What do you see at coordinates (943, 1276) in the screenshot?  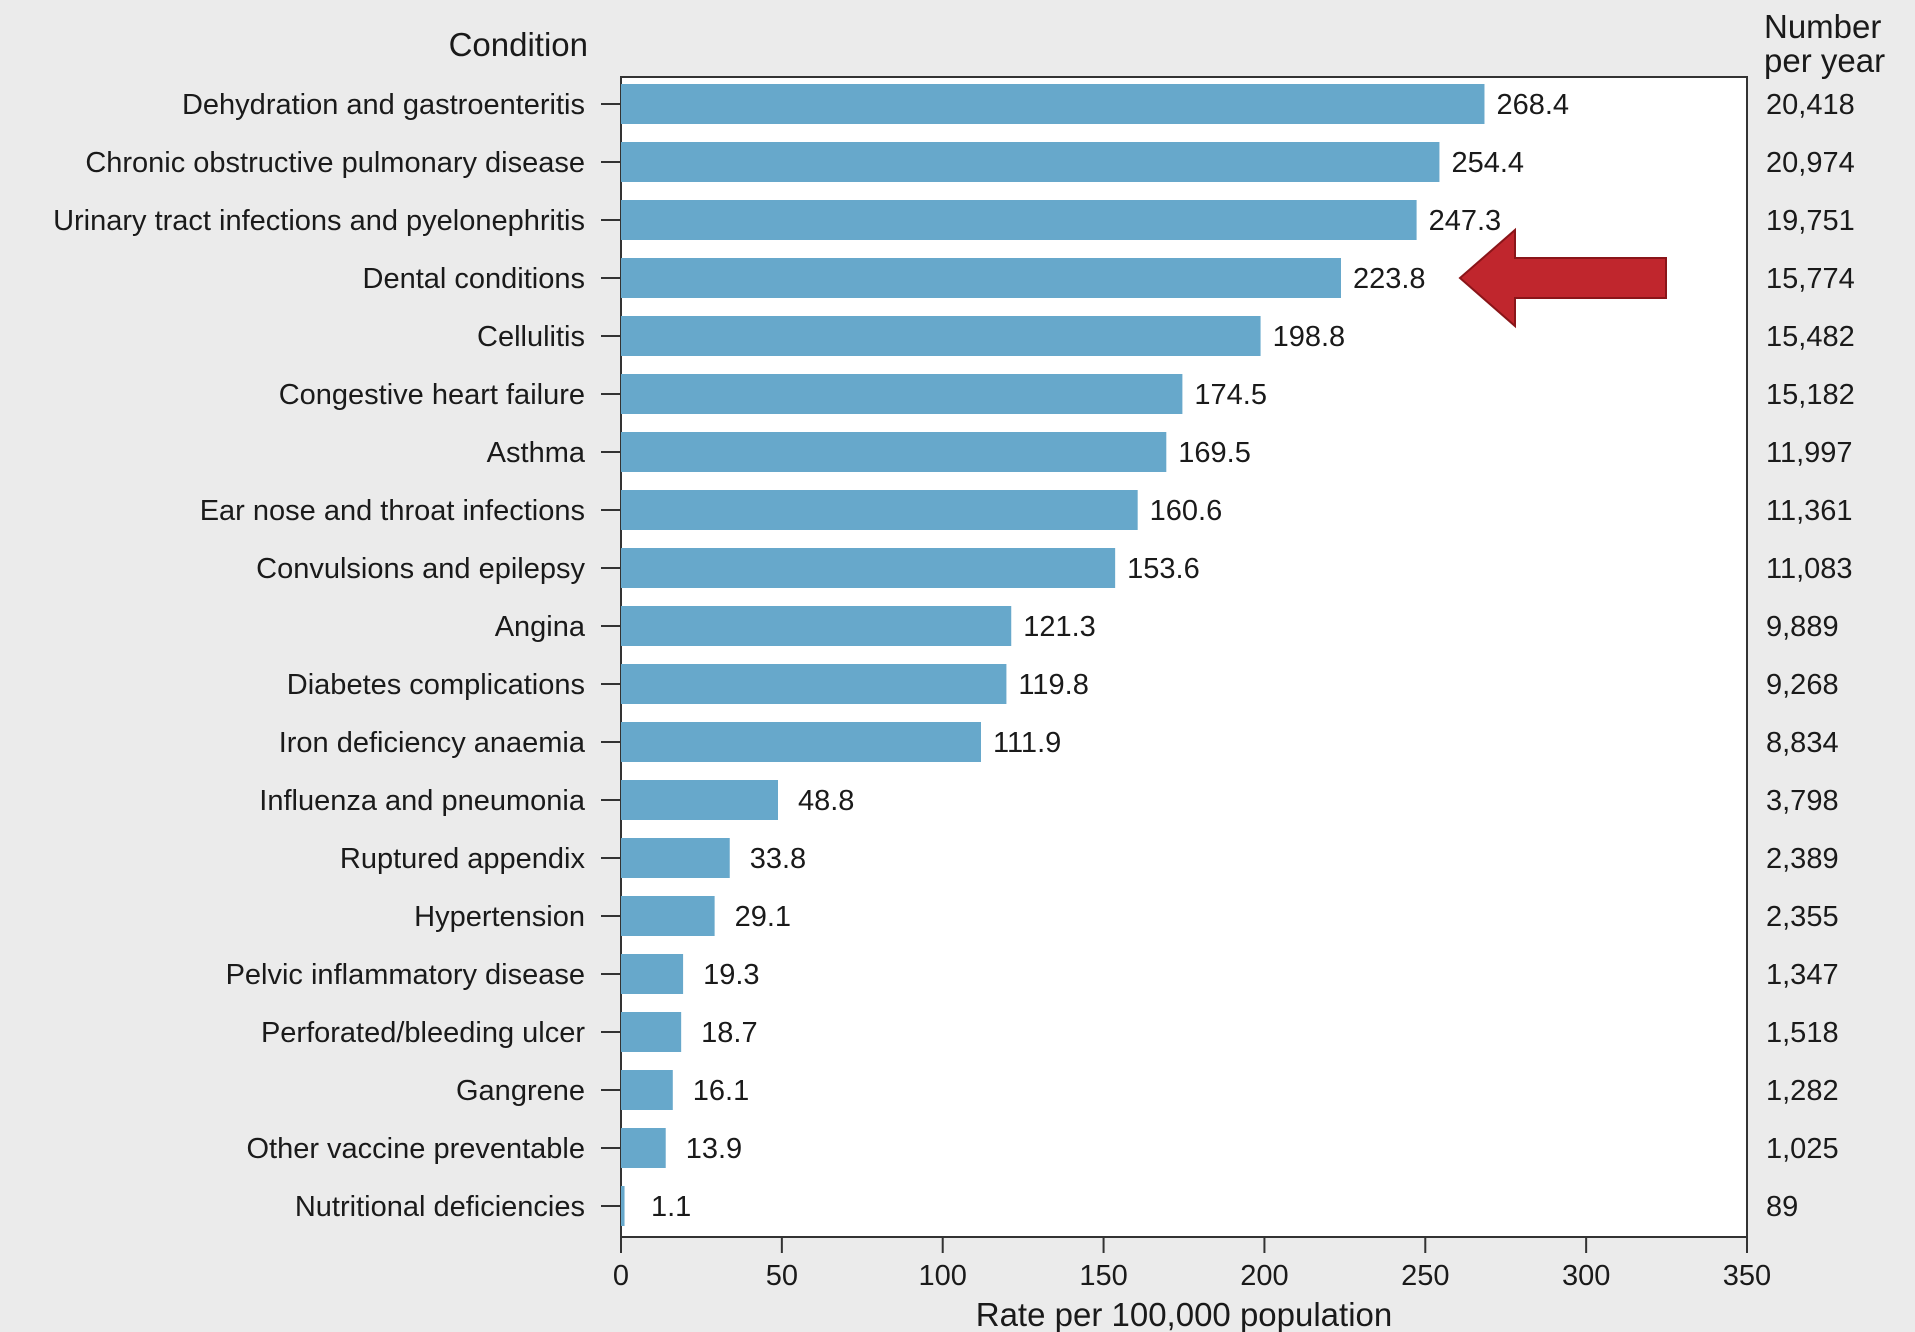 I see `x-tick-label-2: 100` at bounding box center [943, 1276].